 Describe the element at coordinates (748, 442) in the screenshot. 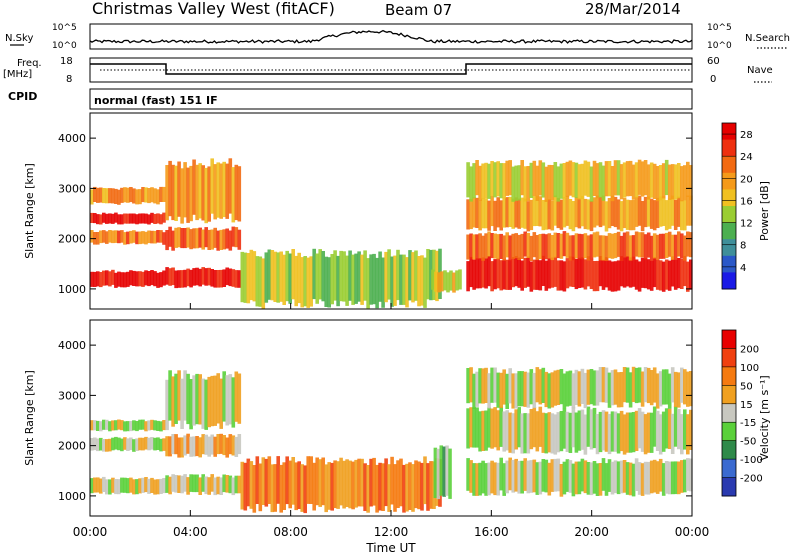

I see `velocity-colorbar-tick-label: -50` at that location.